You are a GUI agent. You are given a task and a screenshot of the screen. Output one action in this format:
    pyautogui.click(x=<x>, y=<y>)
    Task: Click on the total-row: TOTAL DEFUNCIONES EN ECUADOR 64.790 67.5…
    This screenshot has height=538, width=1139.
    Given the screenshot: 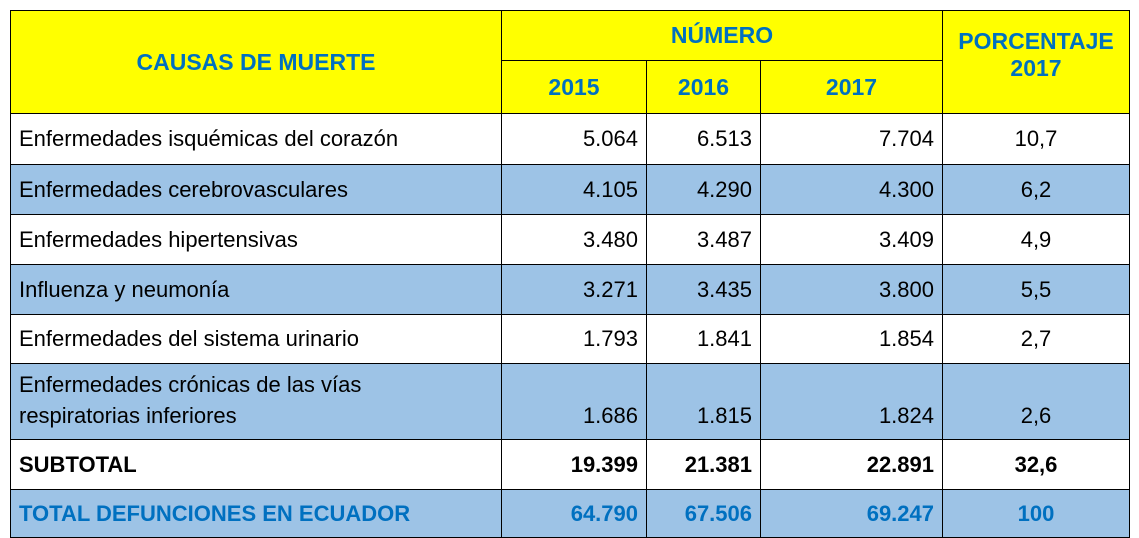 What is the action you would take?
    pyautogui.click(x=570, y=513)
    